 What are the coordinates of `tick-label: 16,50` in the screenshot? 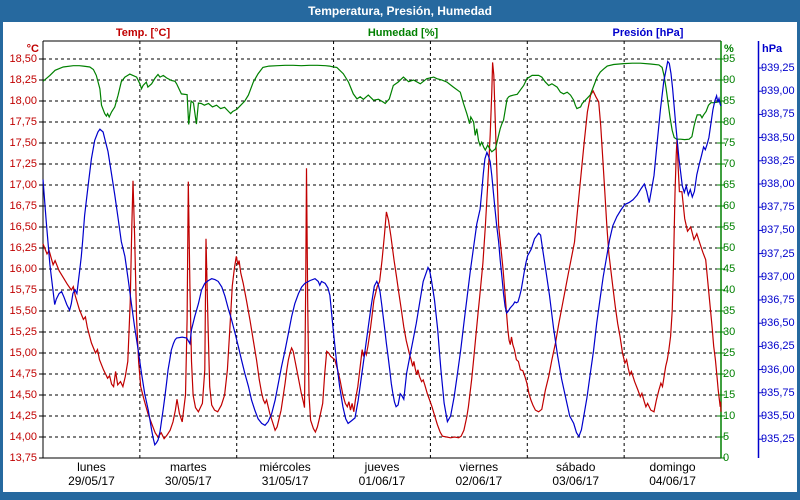 It's located at (23, 227).